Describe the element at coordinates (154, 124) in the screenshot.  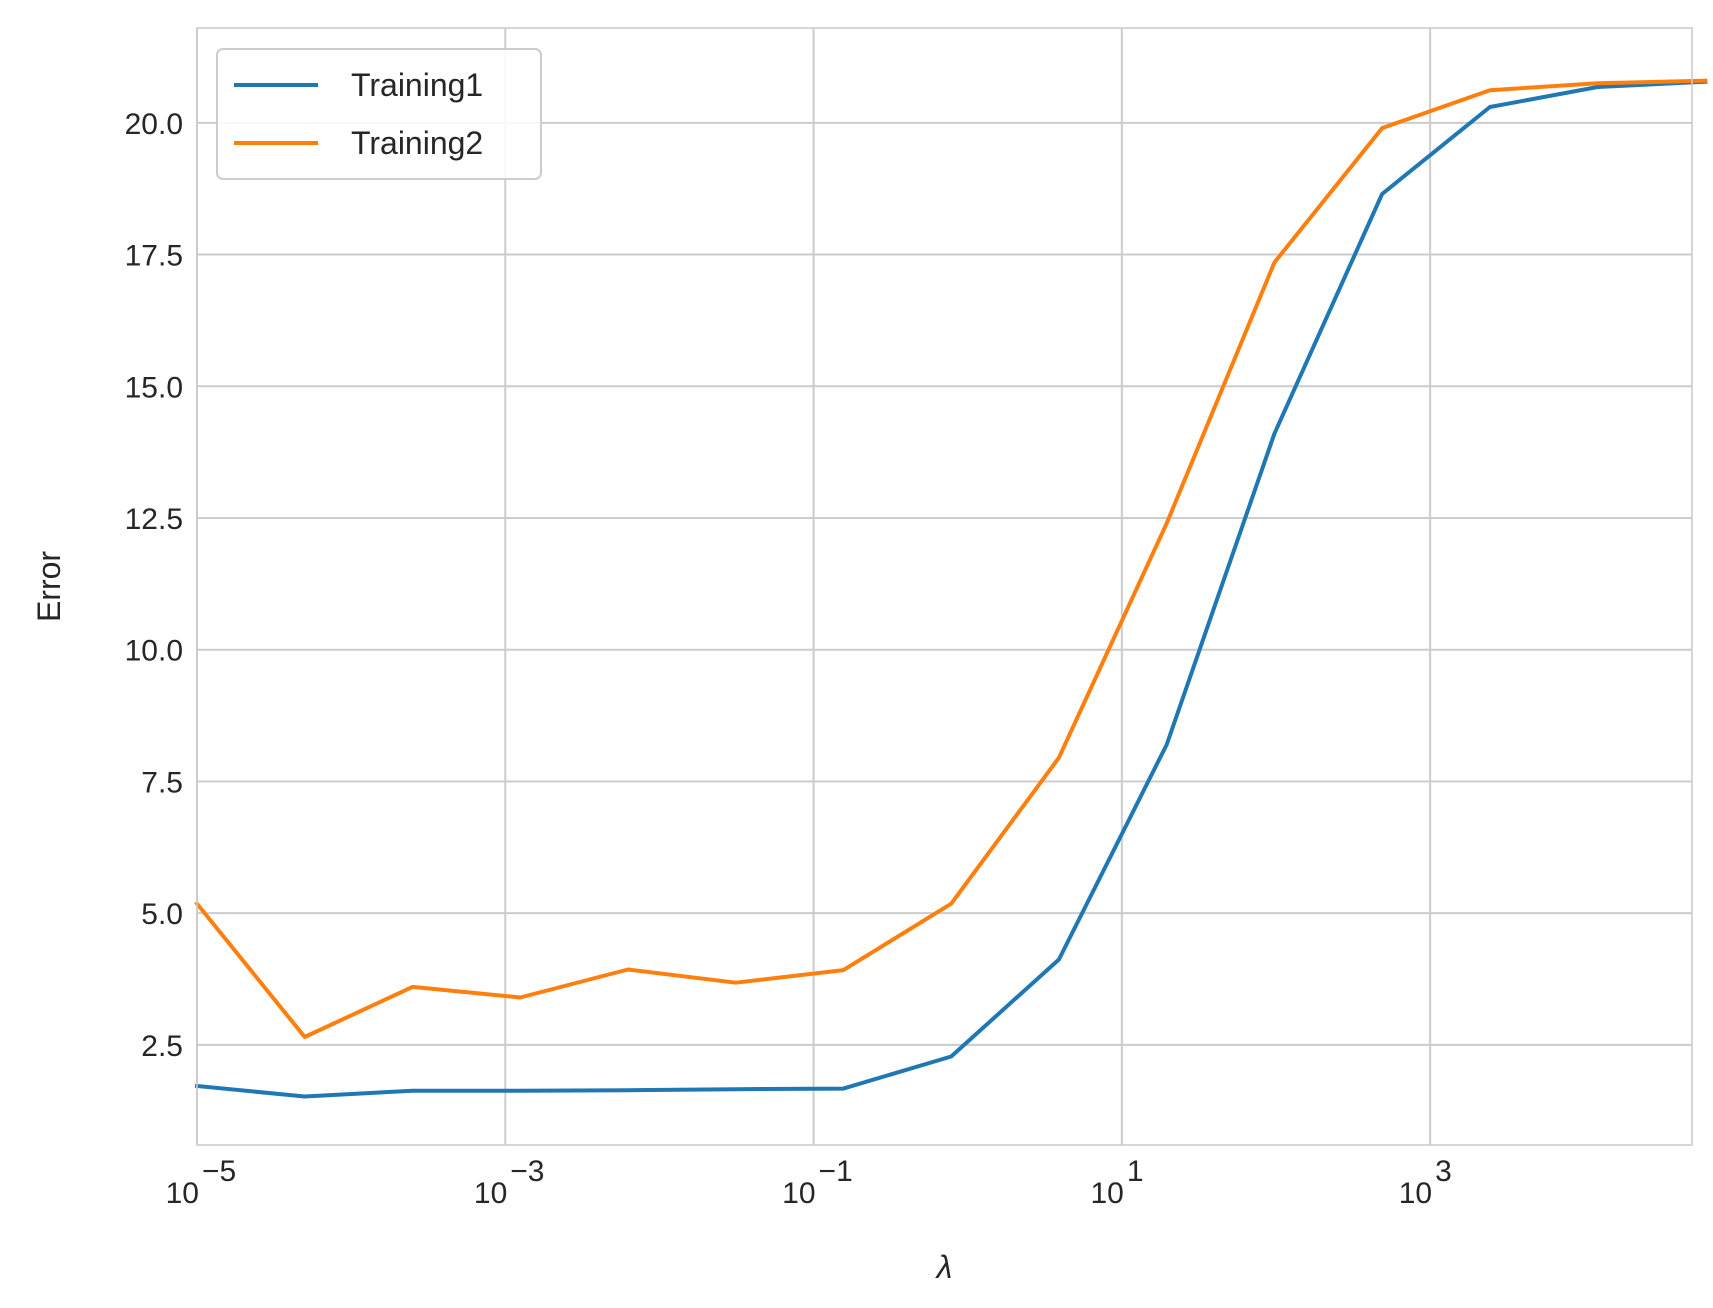
I see `y-tick-label: 20.0` at that location.